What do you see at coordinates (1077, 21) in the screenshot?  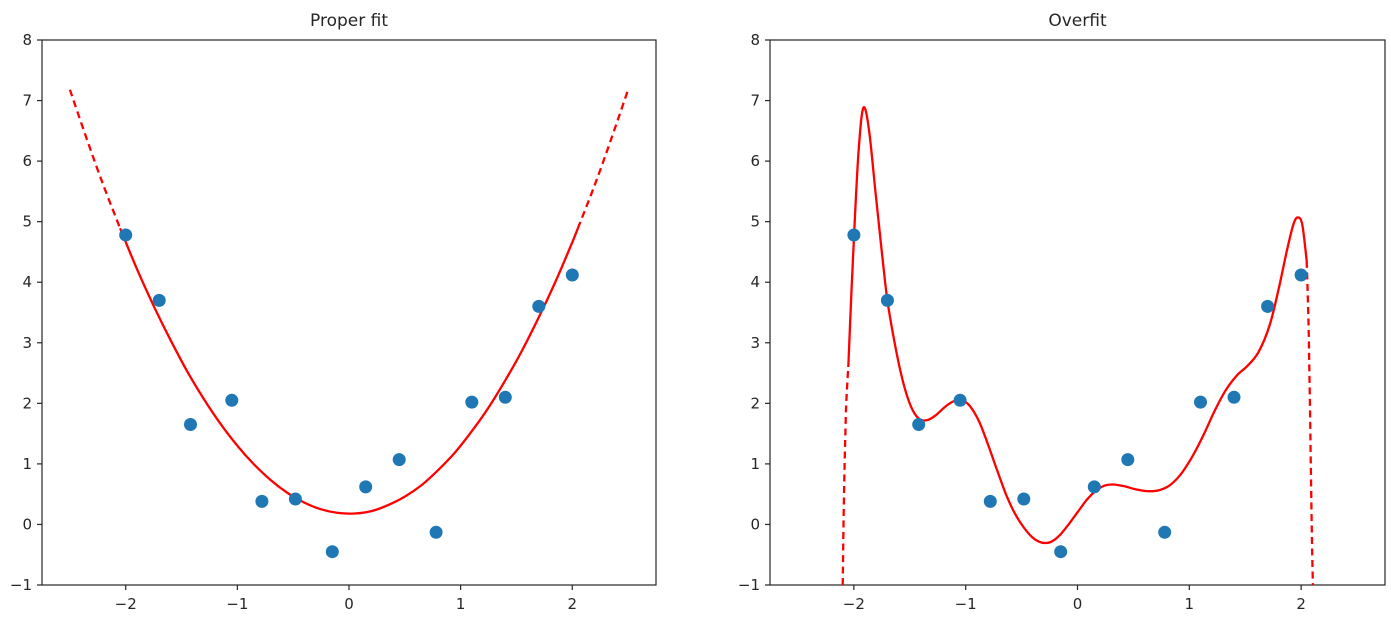 I see `chart-title: Overfit` at bounding box center [1077, 21].